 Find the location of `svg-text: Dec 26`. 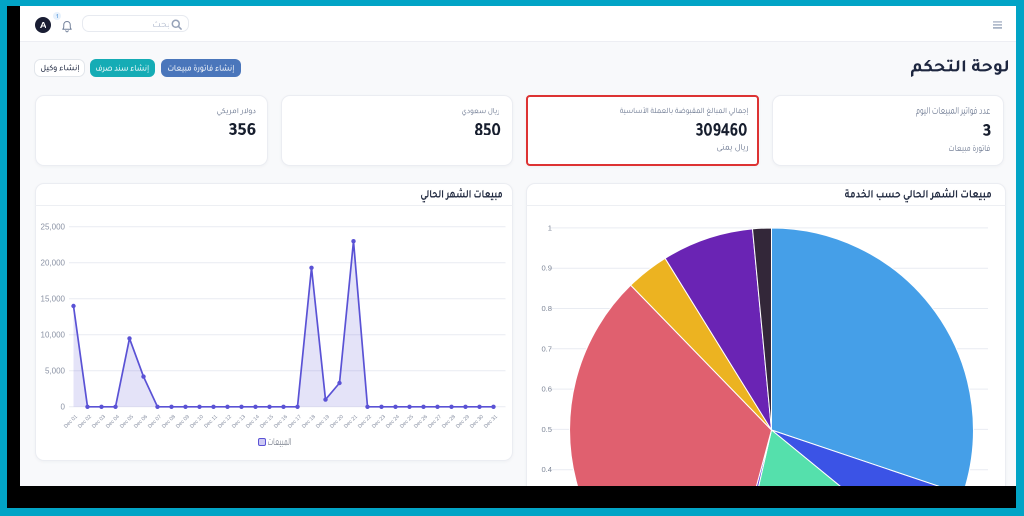

svg-text: Dec 26 is located at coordinates (421, 422).